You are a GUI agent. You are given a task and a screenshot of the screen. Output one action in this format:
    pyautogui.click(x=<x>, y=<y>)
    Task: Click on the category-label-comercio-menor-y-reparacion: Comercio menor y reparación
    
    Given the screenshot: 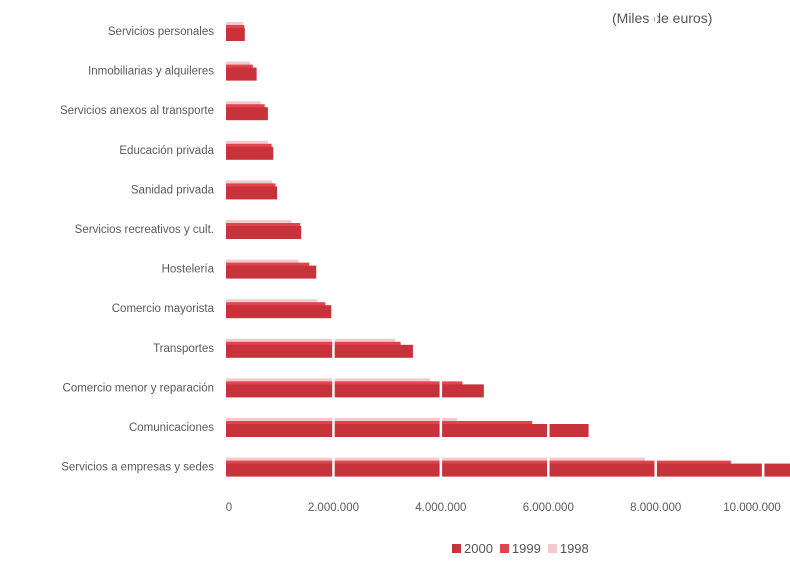 What is the action you would take?
    pyautogui.click(x=138, y=388)
    